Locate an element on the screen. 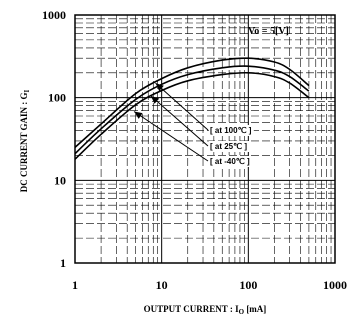 Image resolution: width=356 pixels, height=322 pixels. x-tick-label: 1 is located at coordinates (75, 285).